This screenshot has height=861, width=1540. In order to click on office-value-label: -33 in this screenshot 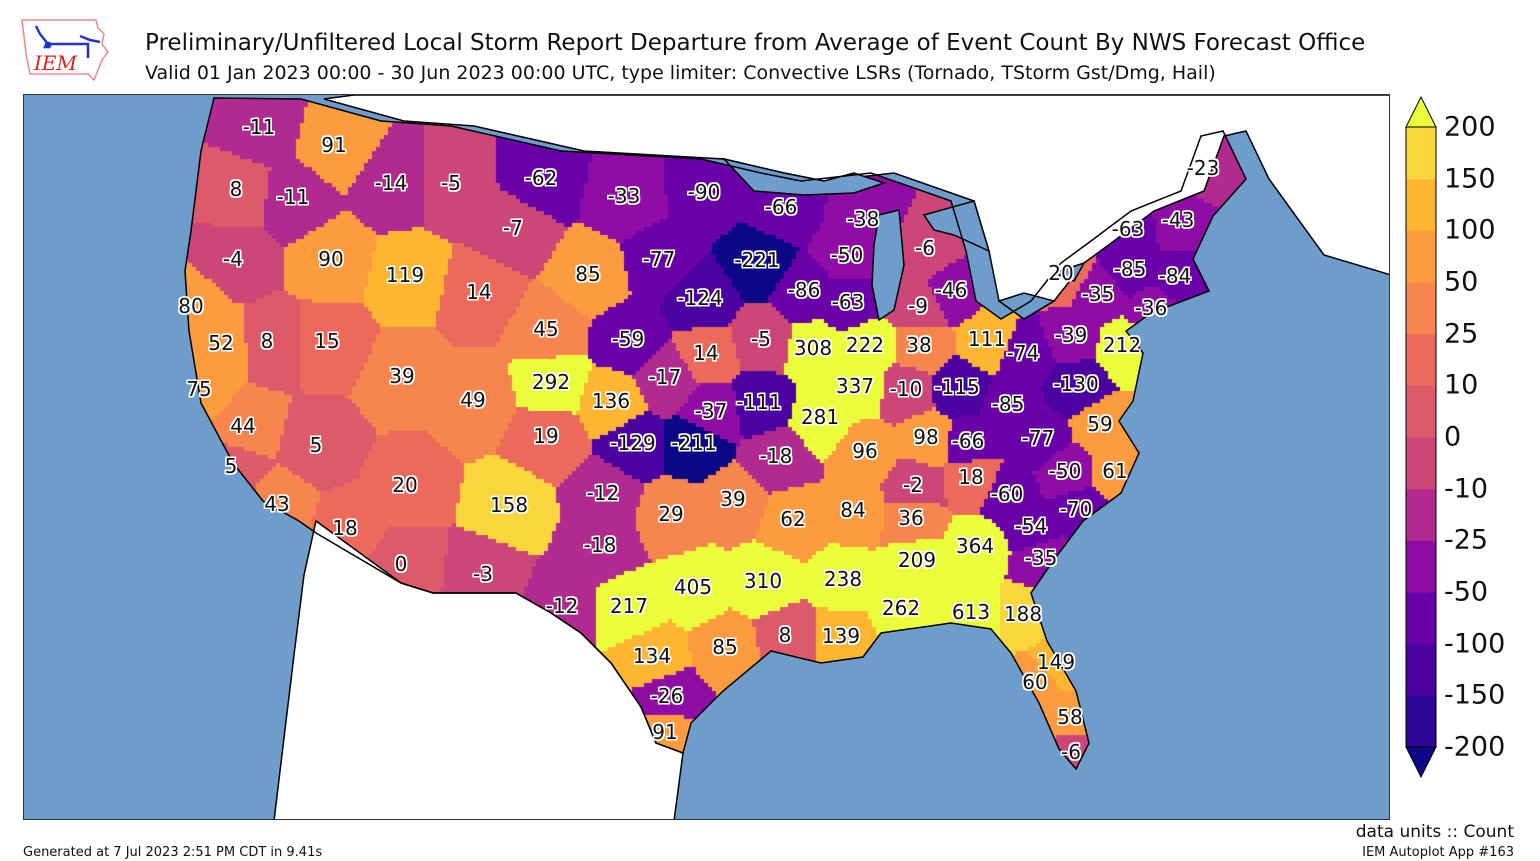, I will do `click(624, 196)`.